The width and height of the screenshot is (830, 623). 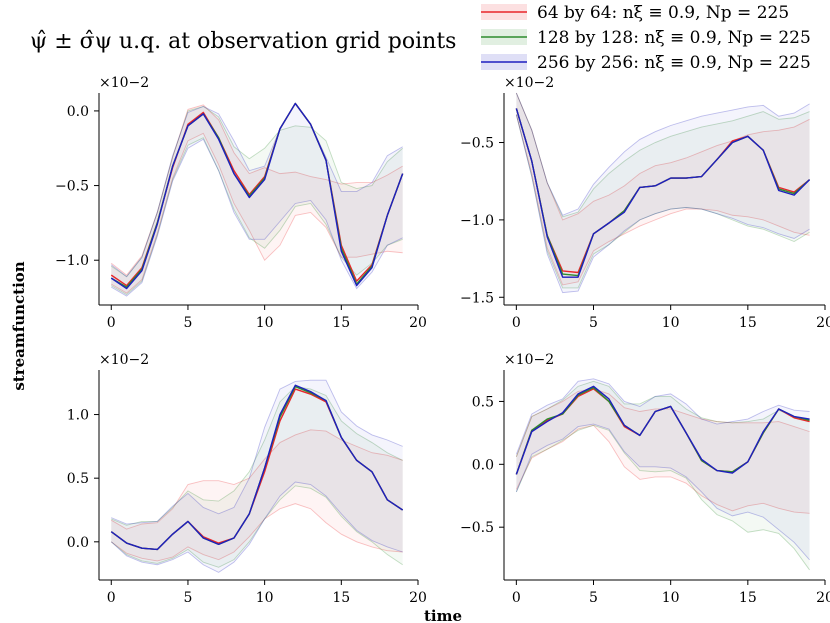 I want to click on legend-entry: 64 by 64: nξ ≡ 0.9, Np = 225, so click(x=663, y=13).